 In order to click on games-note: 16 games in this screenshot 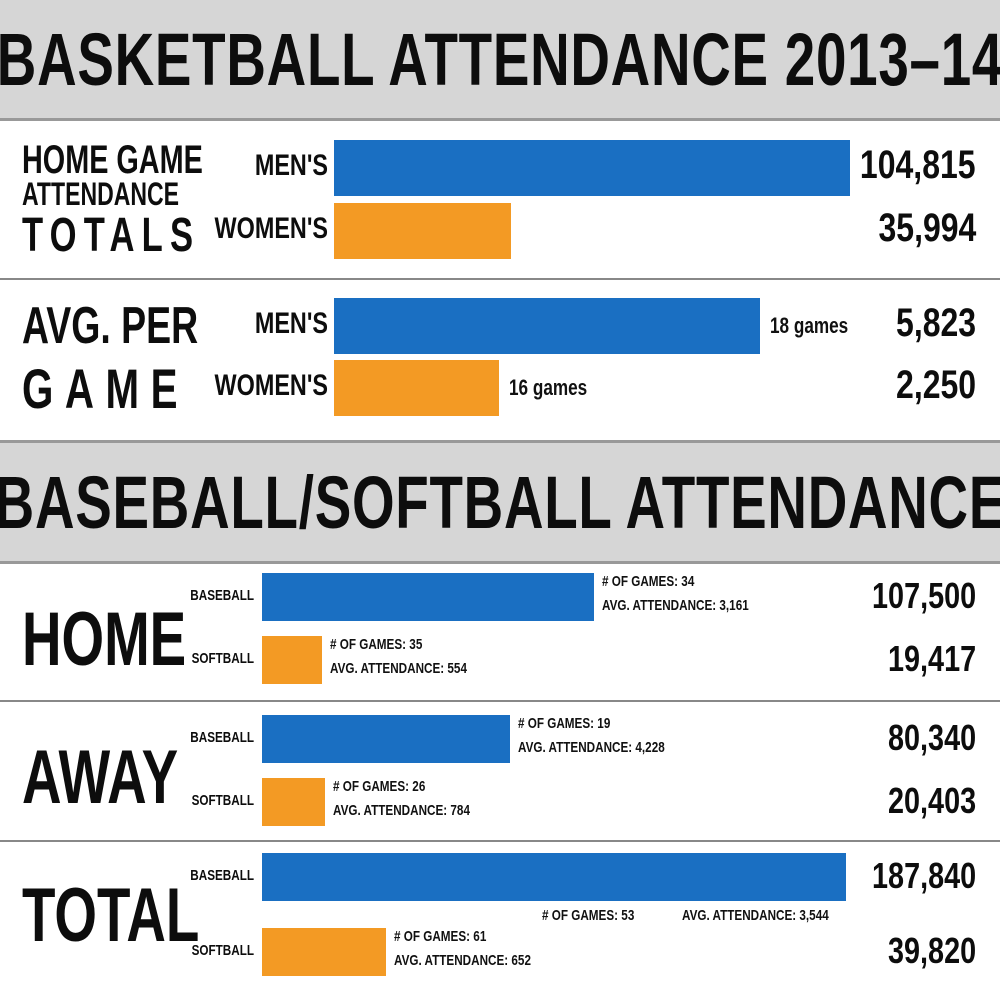, I will do `click(547, 387)`.